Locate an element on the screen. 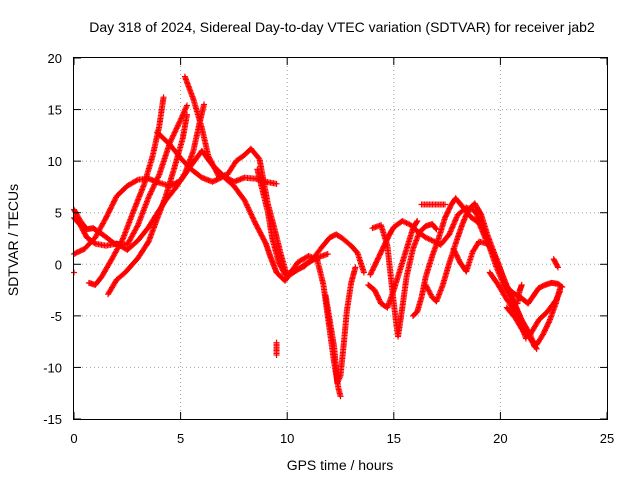 The width and height of the screenshot is (640, 480). series-trace-l is located at coordinates (393, 264).